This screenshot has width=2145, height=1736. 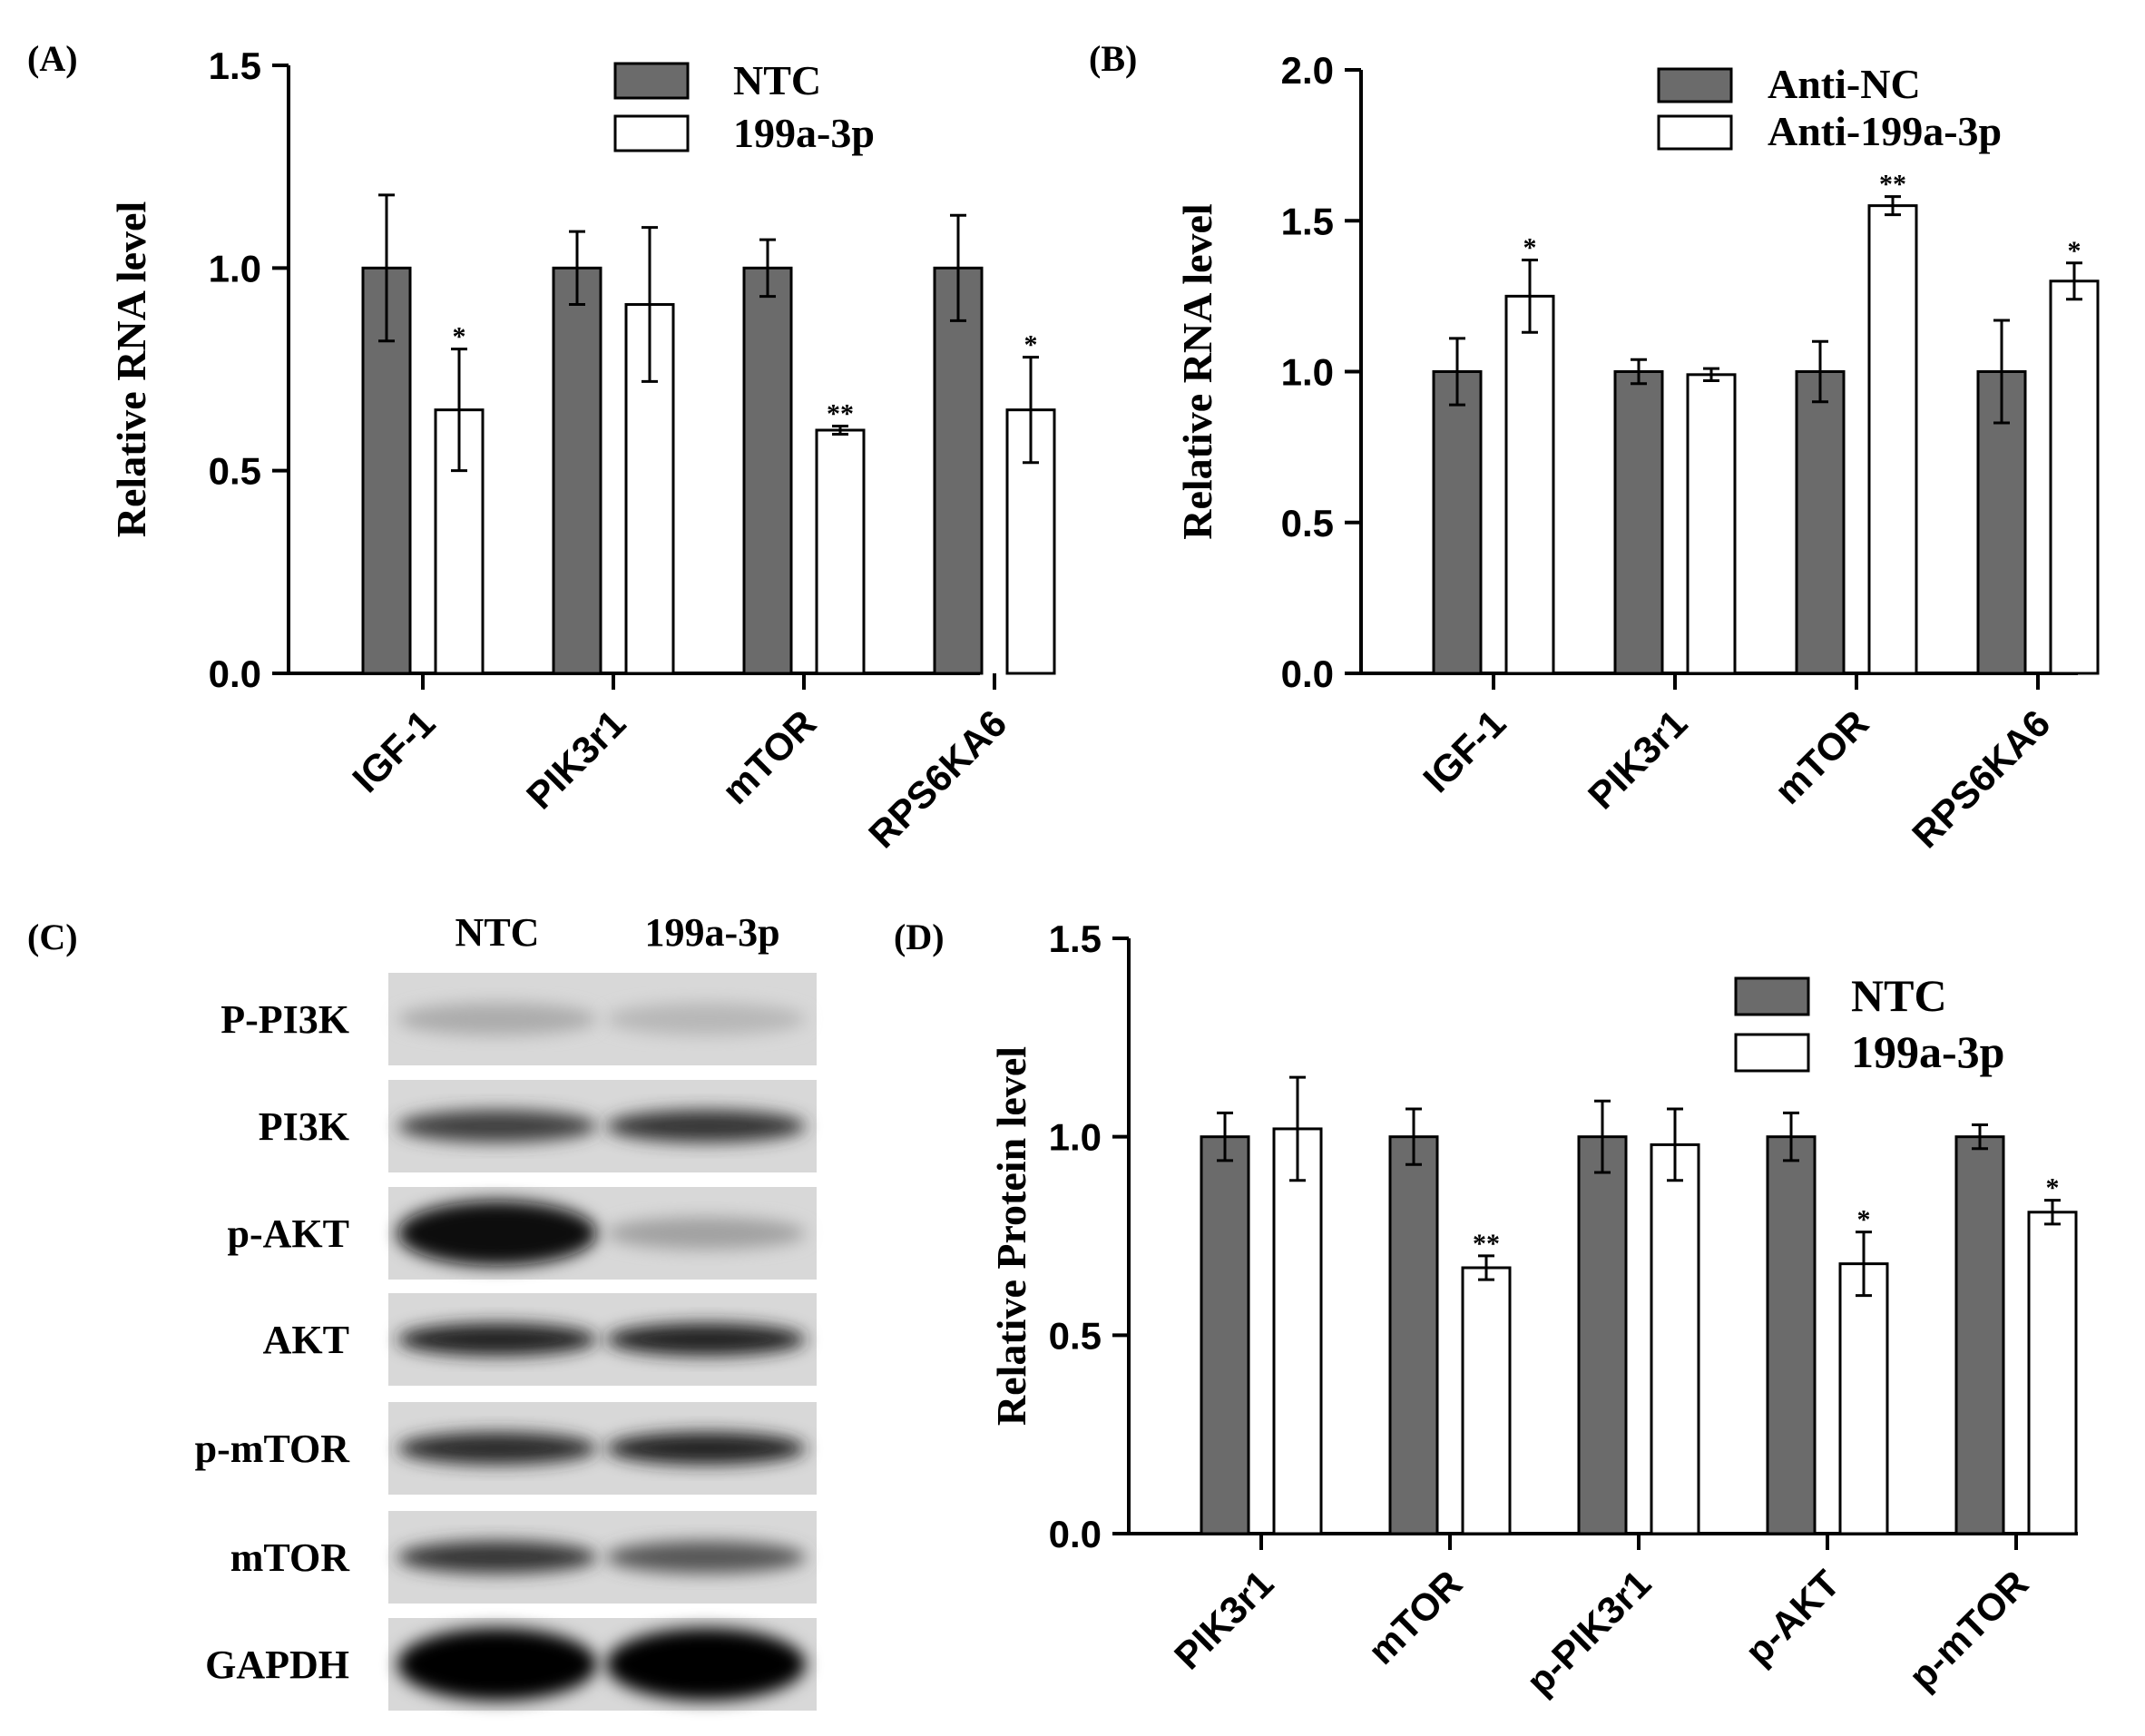 What do you see at coordinates (273, 1449) in the screenshot?
I see `blot-row-label: p-mTOR` at bounding box center [273, 1449].